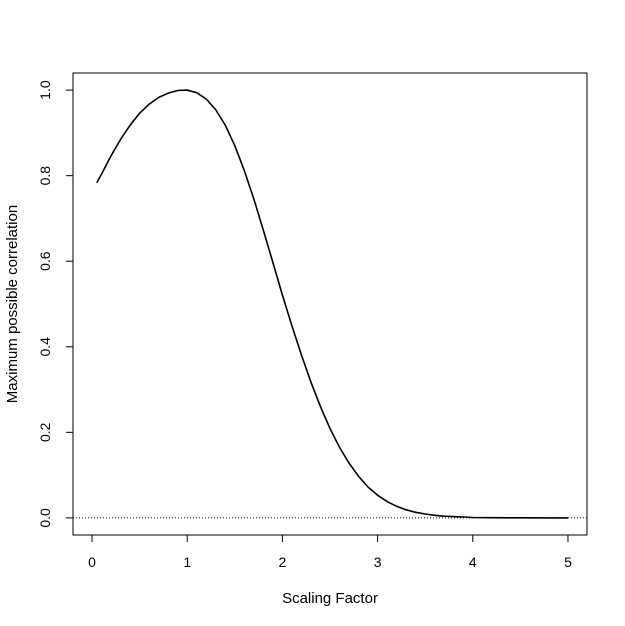 Image resolution: width=625 pixels, height=626 pixels. What do you see at coordinates (45, 176) in the screenshot?
I see `y-tick-label: 0.8` at bounding box center [45, 176].